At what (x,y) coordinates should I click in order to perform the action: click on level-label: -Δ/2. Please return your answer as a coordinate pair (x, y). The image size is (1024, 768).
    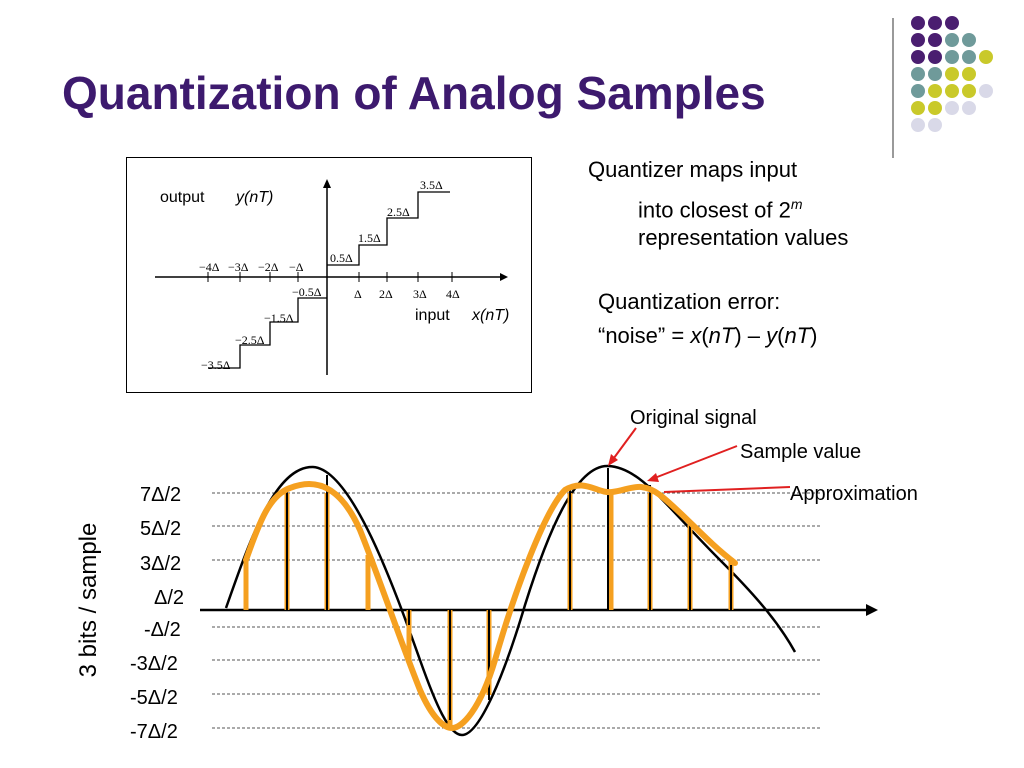
    Looking at the image, I should click on (162, 630).